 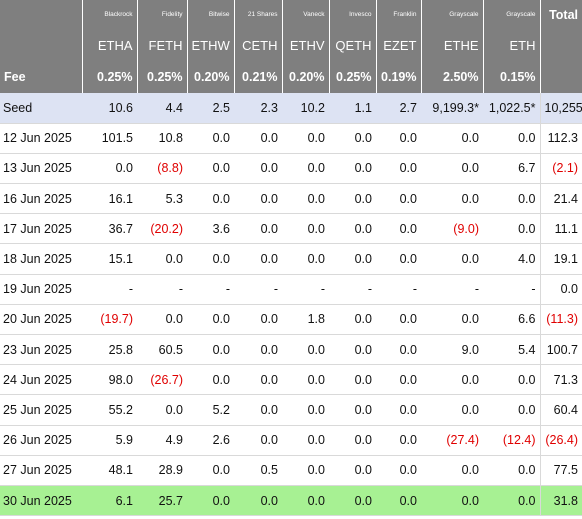 I want to click on ticker-cell: QETH, so click(x=353, y=45).